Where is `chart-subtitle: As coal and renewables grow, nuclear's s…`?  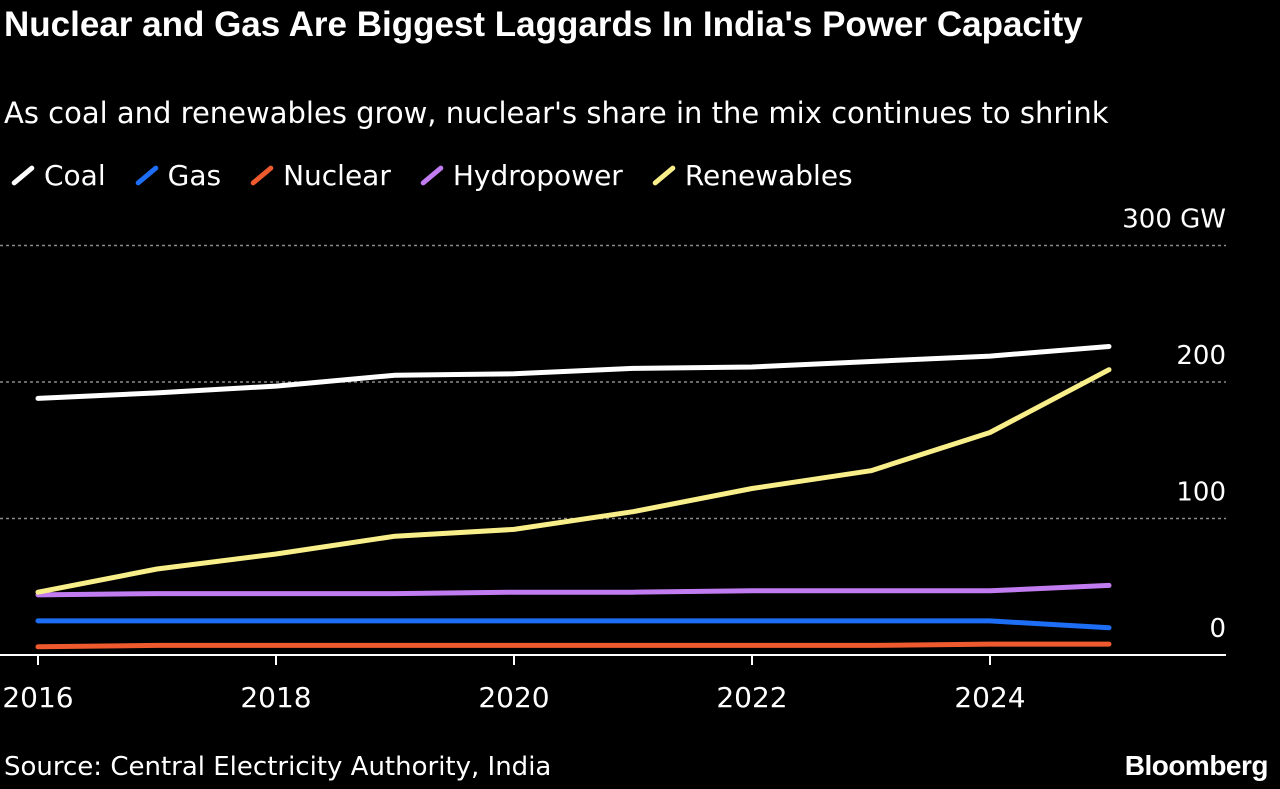 chart-subtitle: As coal and renewables grow, nuclear's s… is located at coordinates (556, 113).